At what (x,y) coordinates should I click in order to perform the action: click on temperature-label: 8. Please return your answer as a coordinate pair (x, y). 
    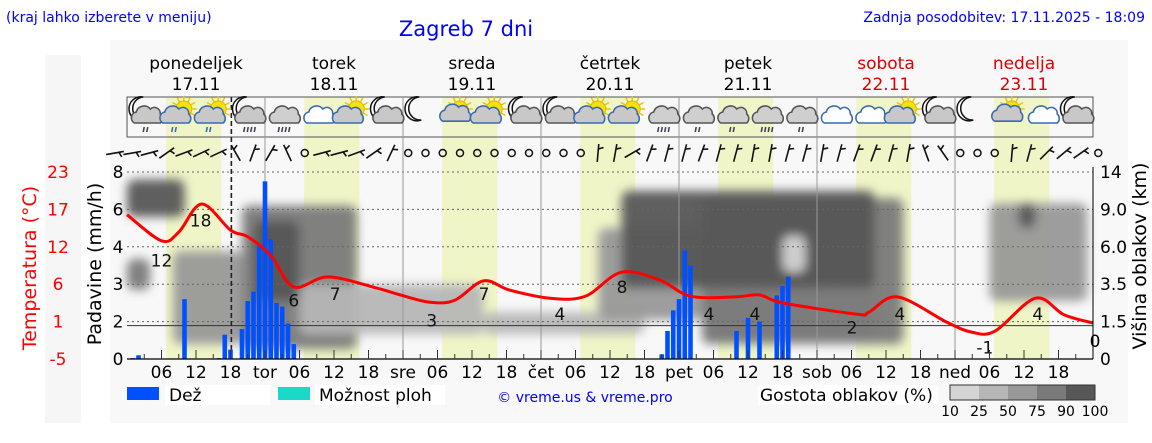
    Looking at the image, I should click on (622, 288).